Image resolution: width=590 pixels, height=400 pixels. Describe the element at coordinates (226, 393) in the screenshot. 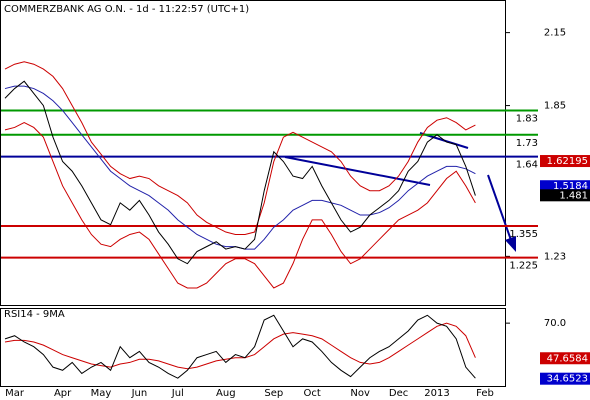

I see `x-tick-label: Aug` at that location.